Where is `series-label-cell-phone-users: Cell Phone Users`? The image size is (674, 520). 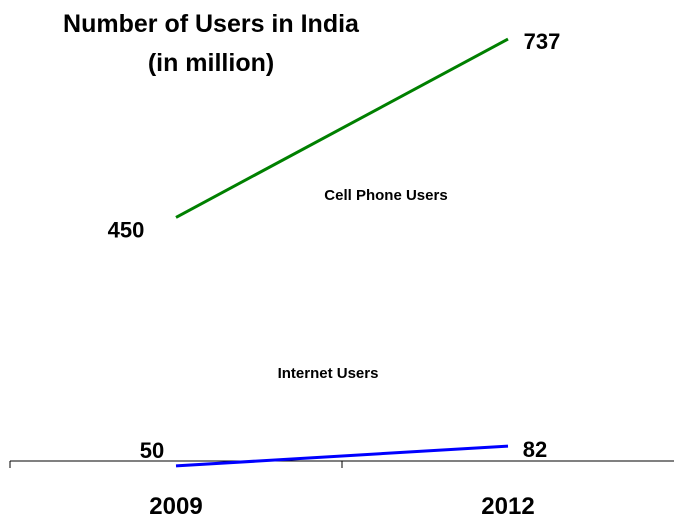
series-label-cell-phone-users: Cell Phone Users is located at coordinates (385, 195).